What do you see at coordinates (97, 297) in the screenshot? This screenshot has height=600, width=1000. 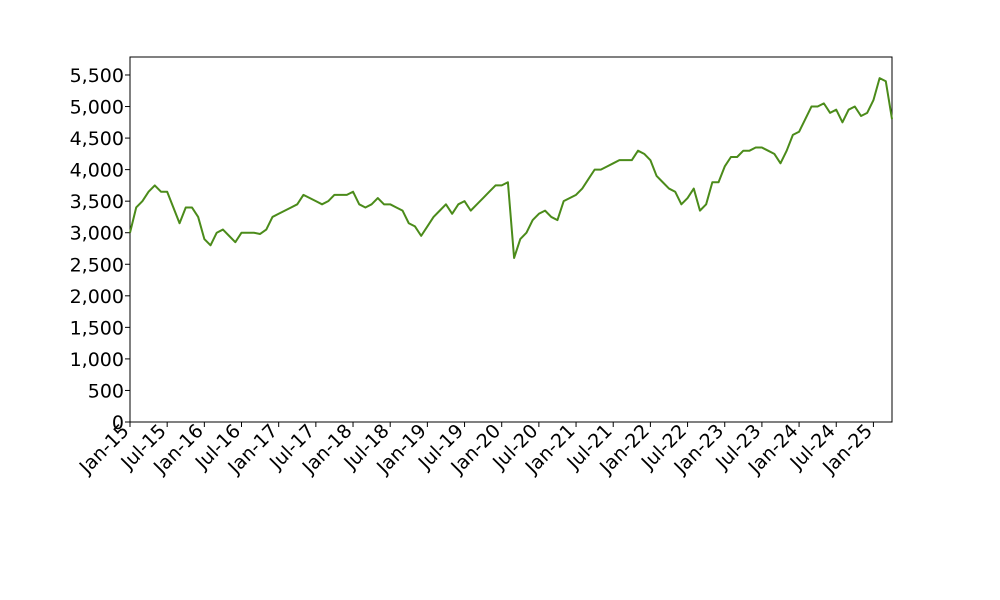 I see `y-tick-label: 2,000` at bounding box center [97, 297].